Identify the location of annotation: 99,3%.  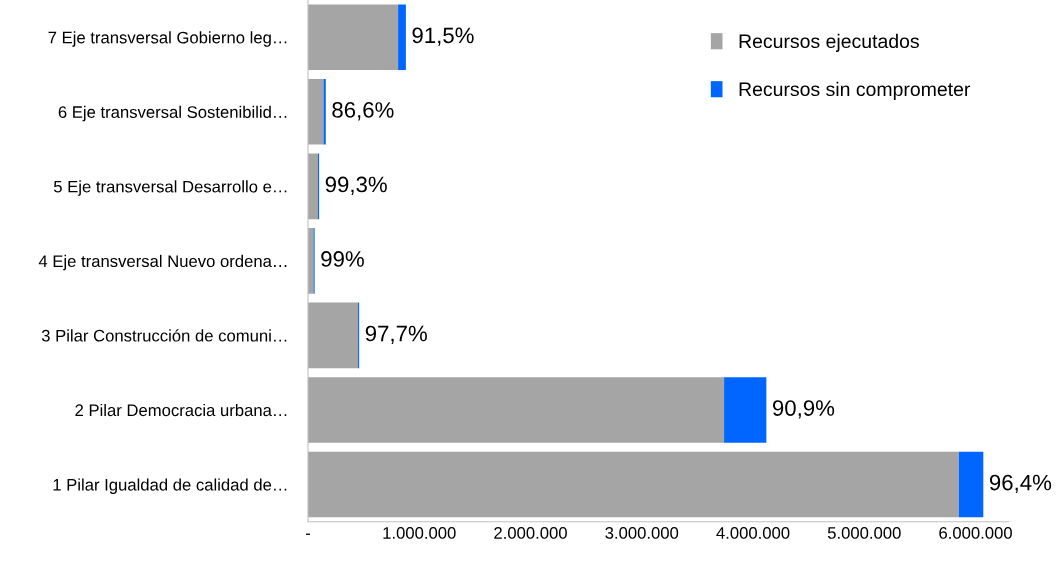
(356, 185).